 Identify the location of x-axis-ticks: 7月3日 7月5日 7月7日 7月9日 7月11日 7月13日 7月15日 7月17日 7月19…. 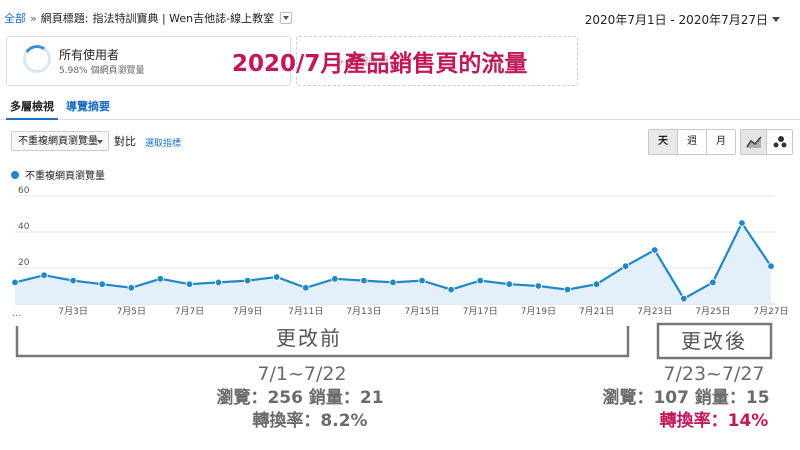
(423, 311).